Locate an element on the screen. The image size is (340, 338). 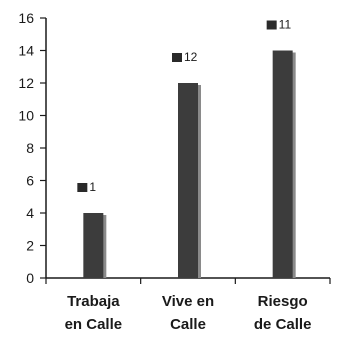
category-label: de Calle is located at coordinates (283, 324).